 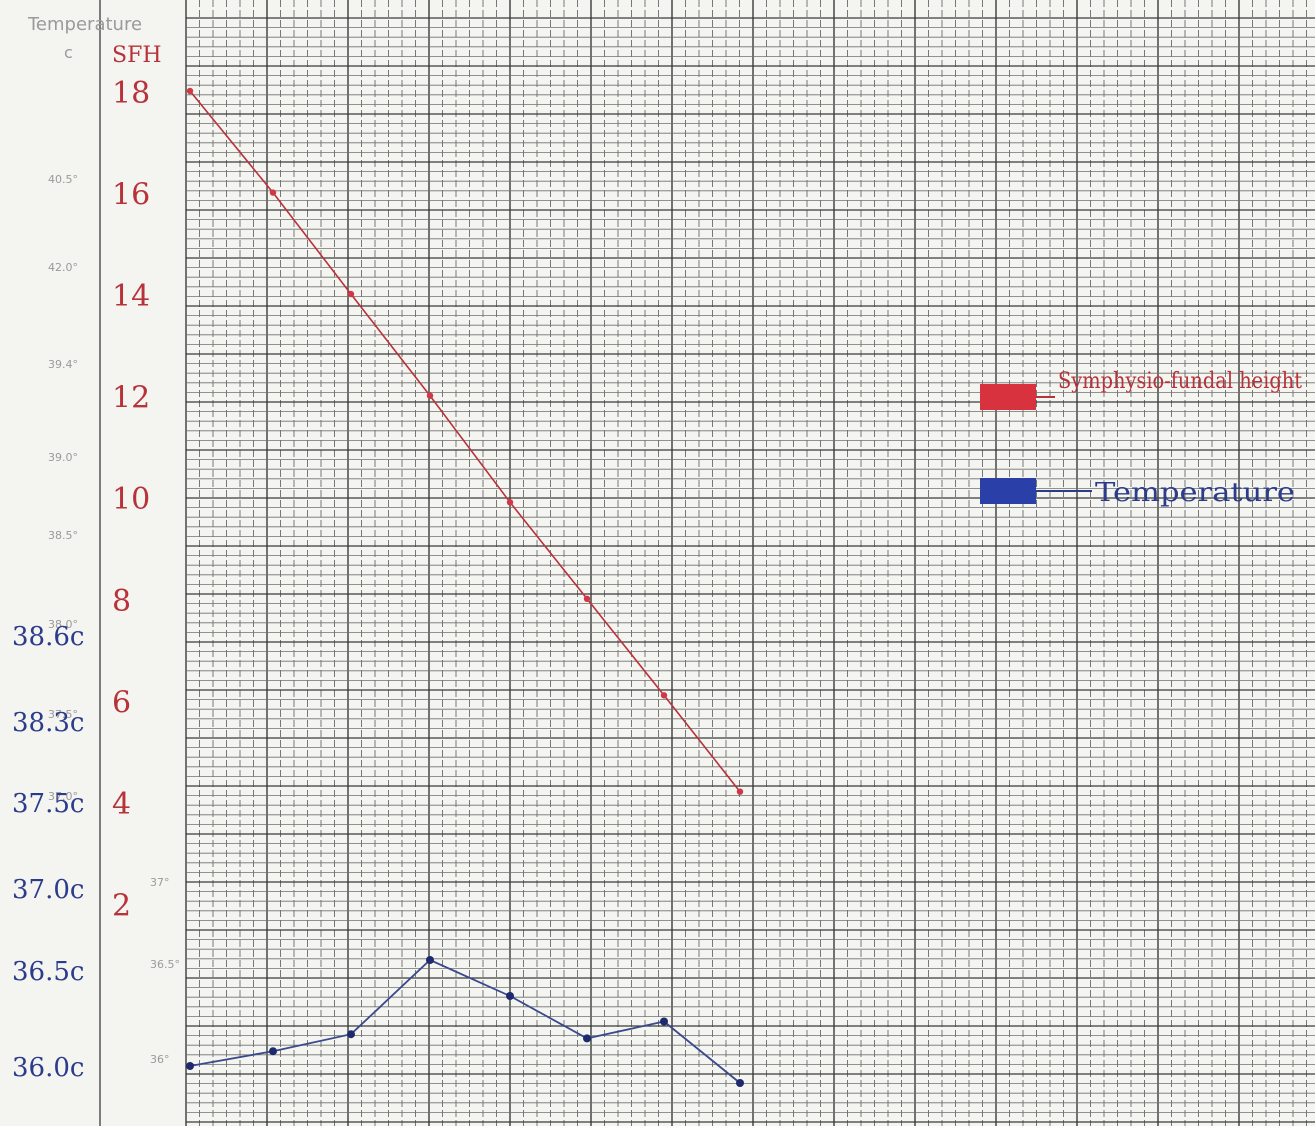 What do you see at coordinates (48, 804) in the screenshot?
I see `temperature-axis-label: 37.5c` at bounding box center [48, 804].